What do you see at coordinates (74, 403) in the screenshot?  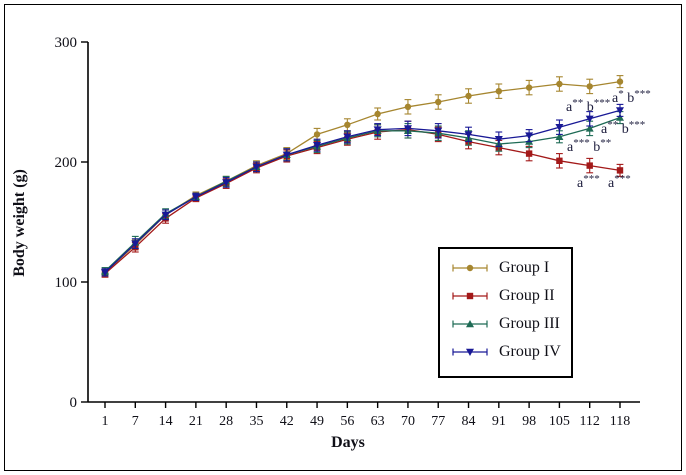 I see `y-tick-label: 0` at bounding box center [74, 403].